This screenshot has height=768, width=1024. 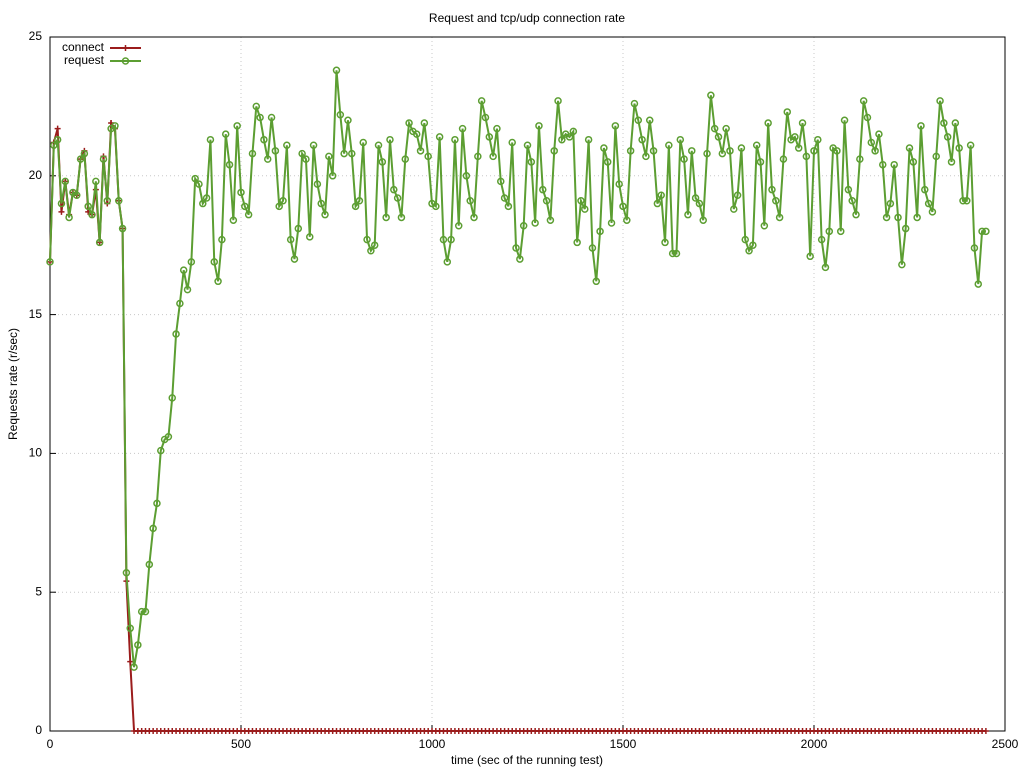 I want to click on y-tick-label: 0, so click(x=38, y=730).